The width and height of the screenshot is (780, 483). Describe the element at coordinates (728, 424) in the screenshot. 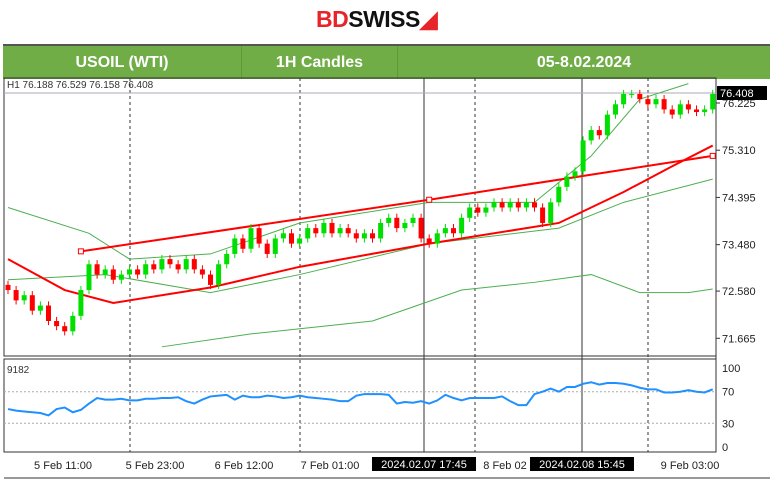

I see `rsi-tick-label: 30` at that location.